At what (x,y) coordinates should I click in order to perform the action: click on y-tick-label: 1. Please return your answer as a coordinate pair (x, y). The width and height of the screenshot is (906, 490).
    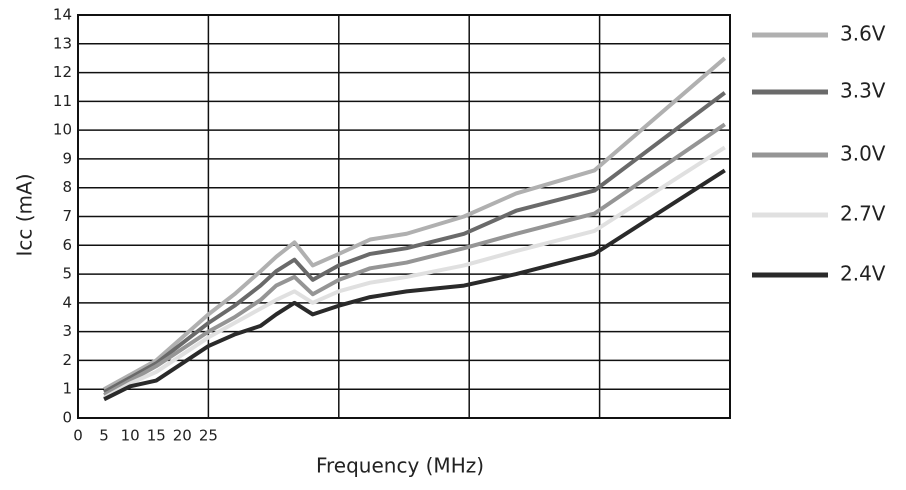
    Looking at the image, I should click on (67, 389).